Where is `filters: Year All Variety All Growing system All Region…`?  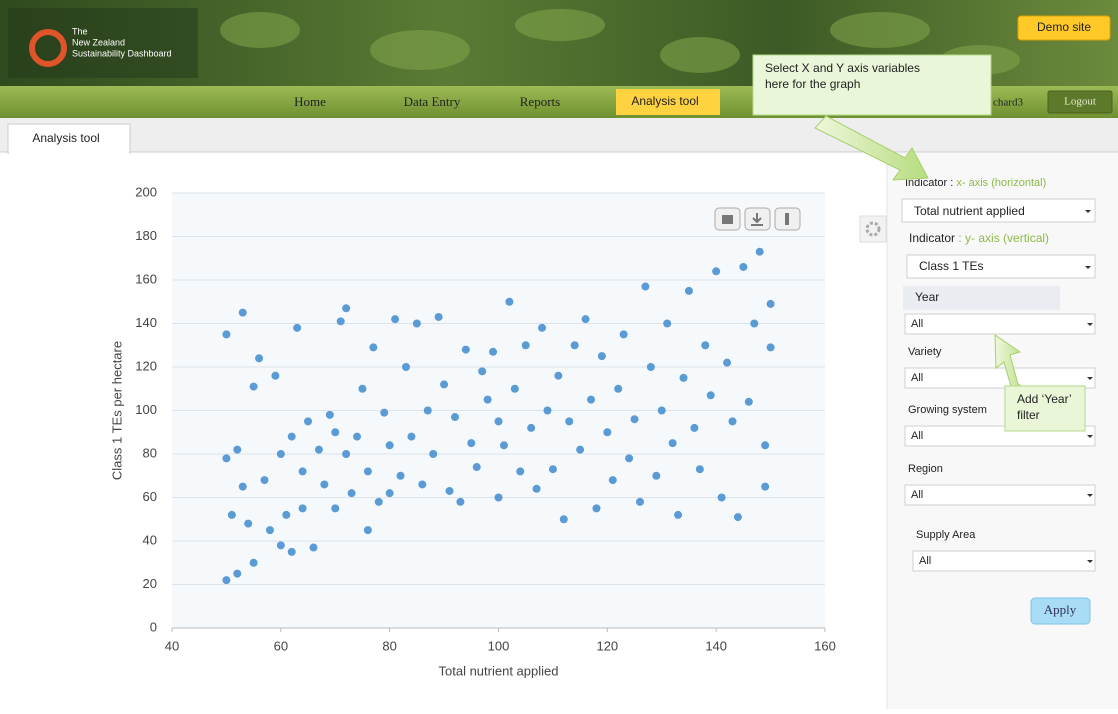
filters: Year All Variety All Growing system All Region… is located at coordinates (999, 429).